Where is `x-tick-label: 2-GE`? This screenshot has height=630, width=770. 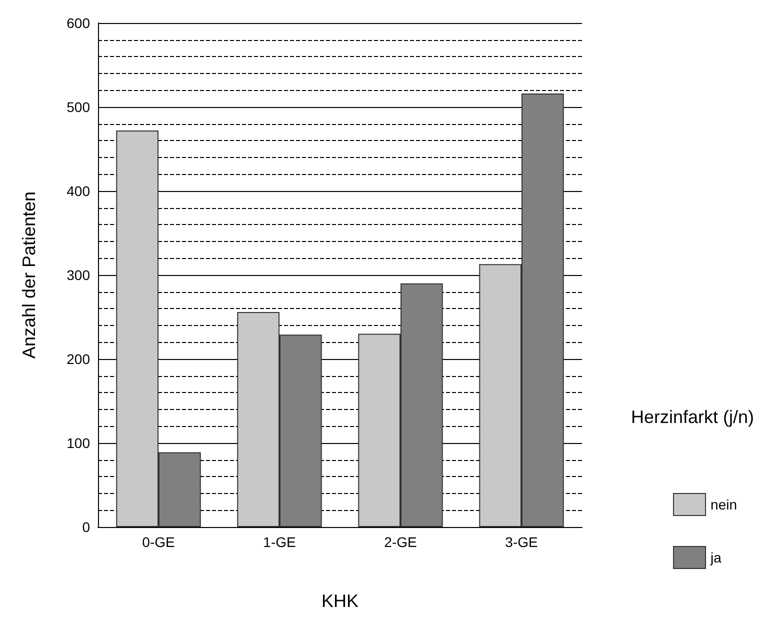
x-tick-label: 2-GE is located at coordinates (400, 542).